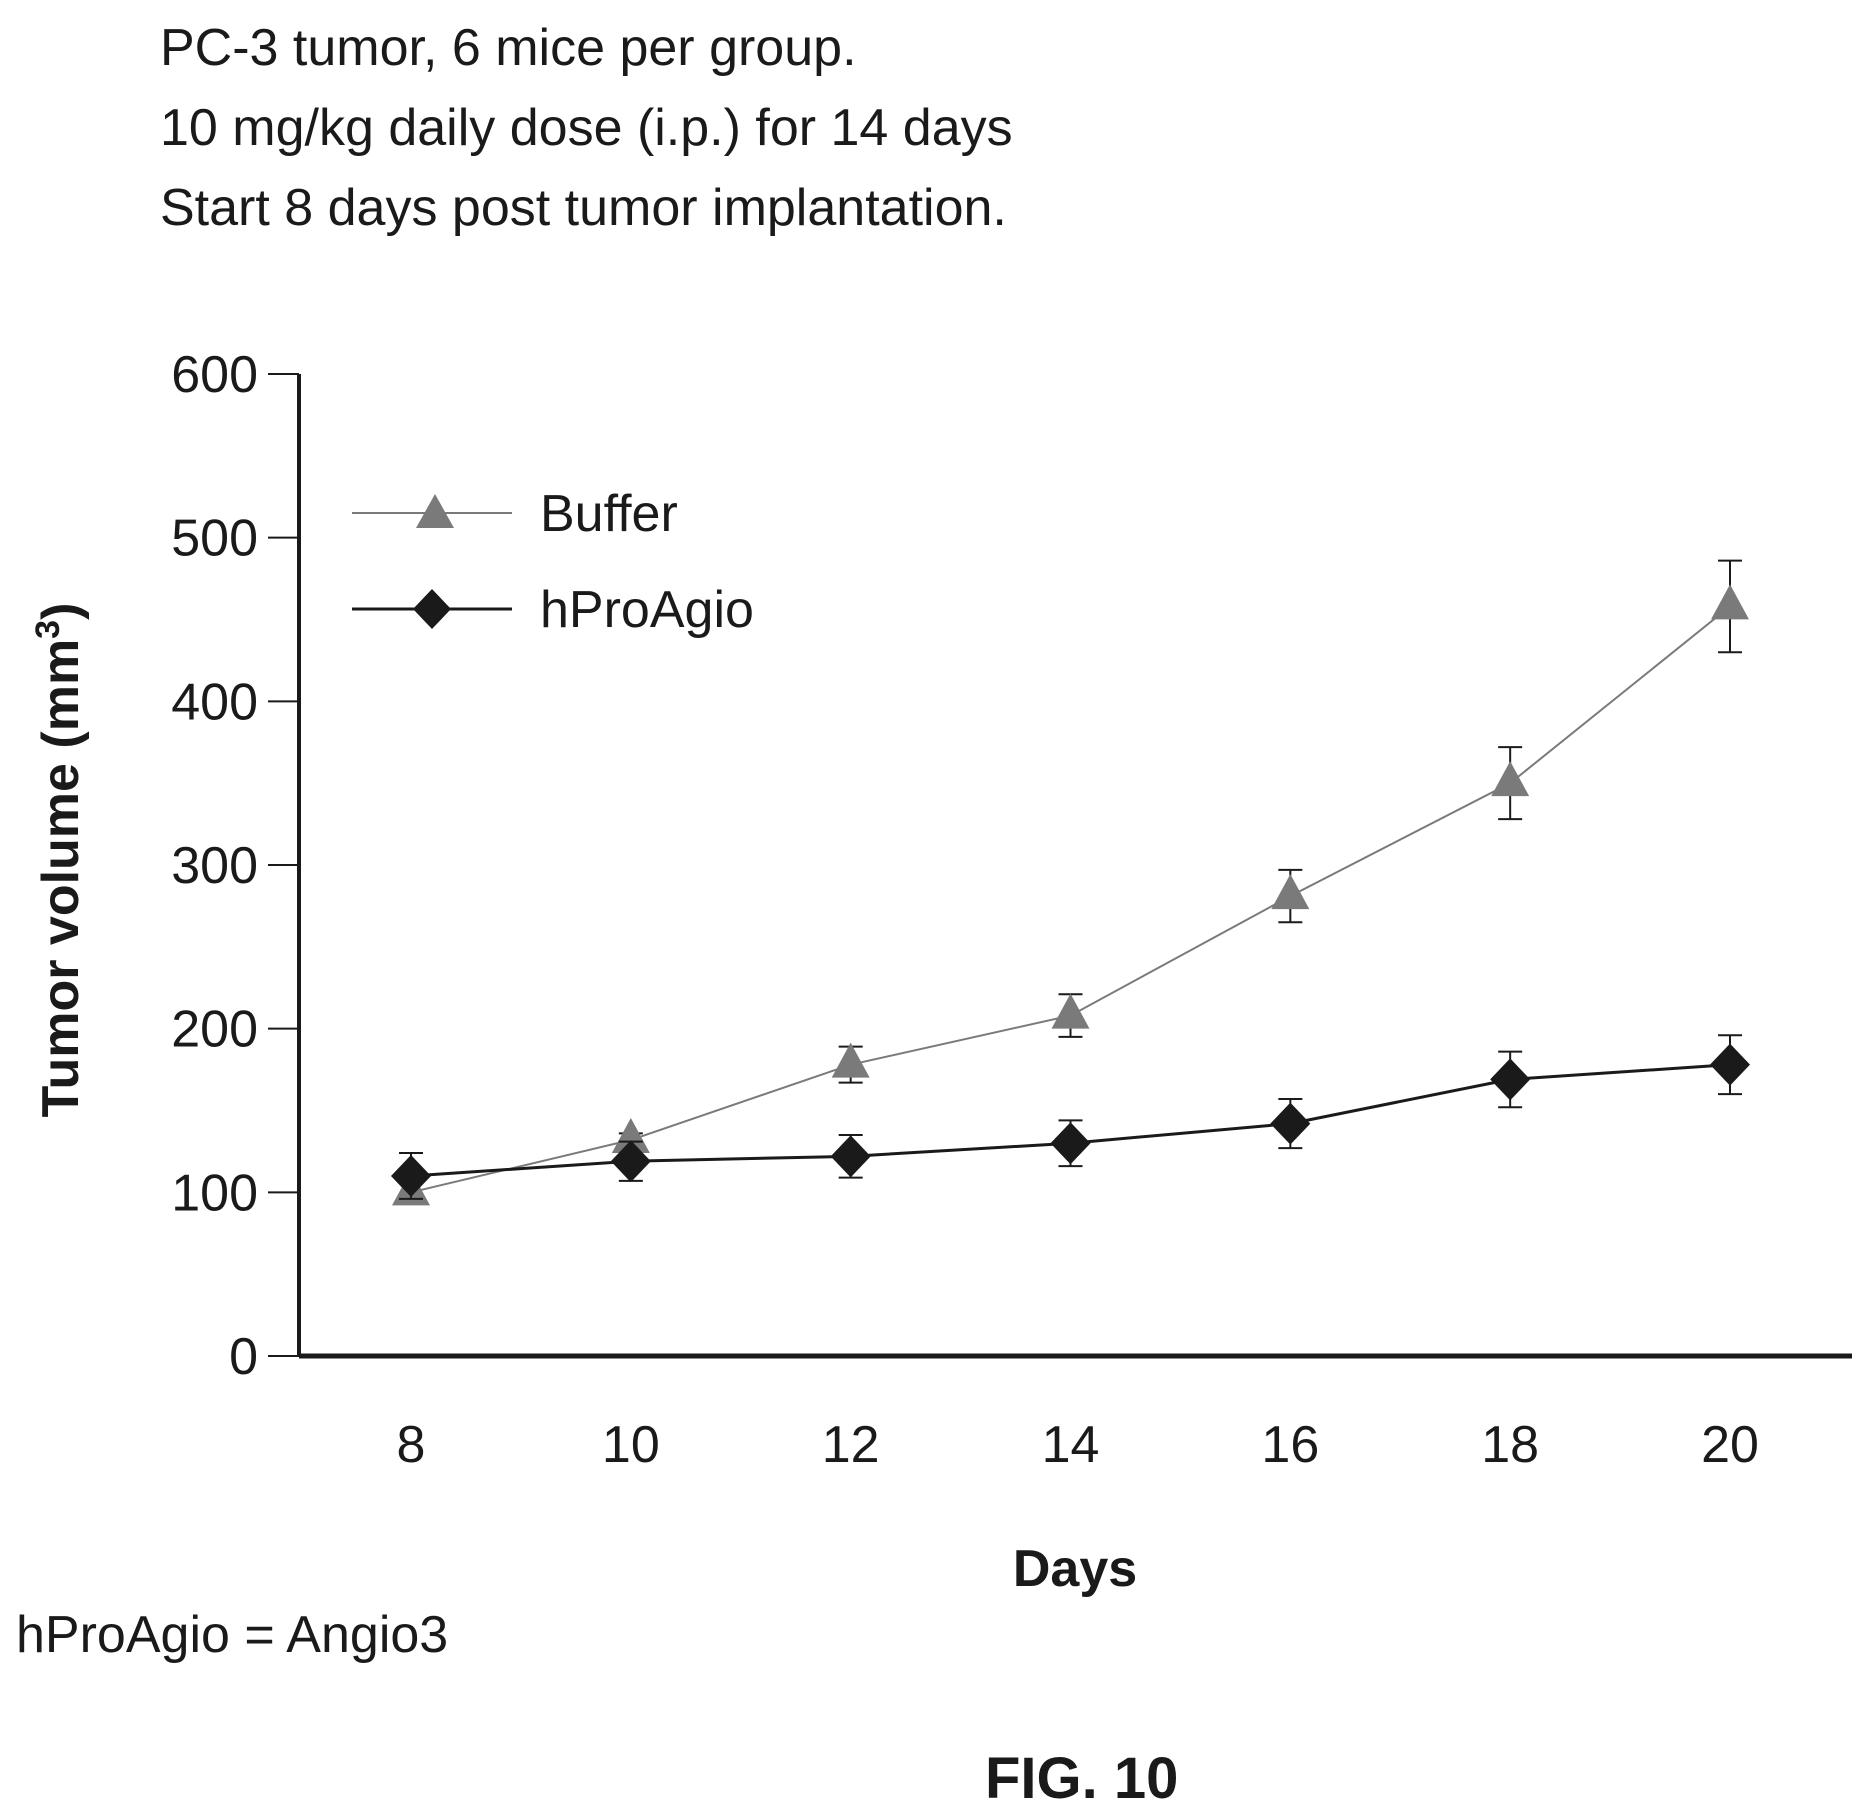 The width and height of the screenshot is (1870, 1815). Describe the element at coordinates (1075, 1569) in the screenshot. I see `x-axis-title: Days` at that location.